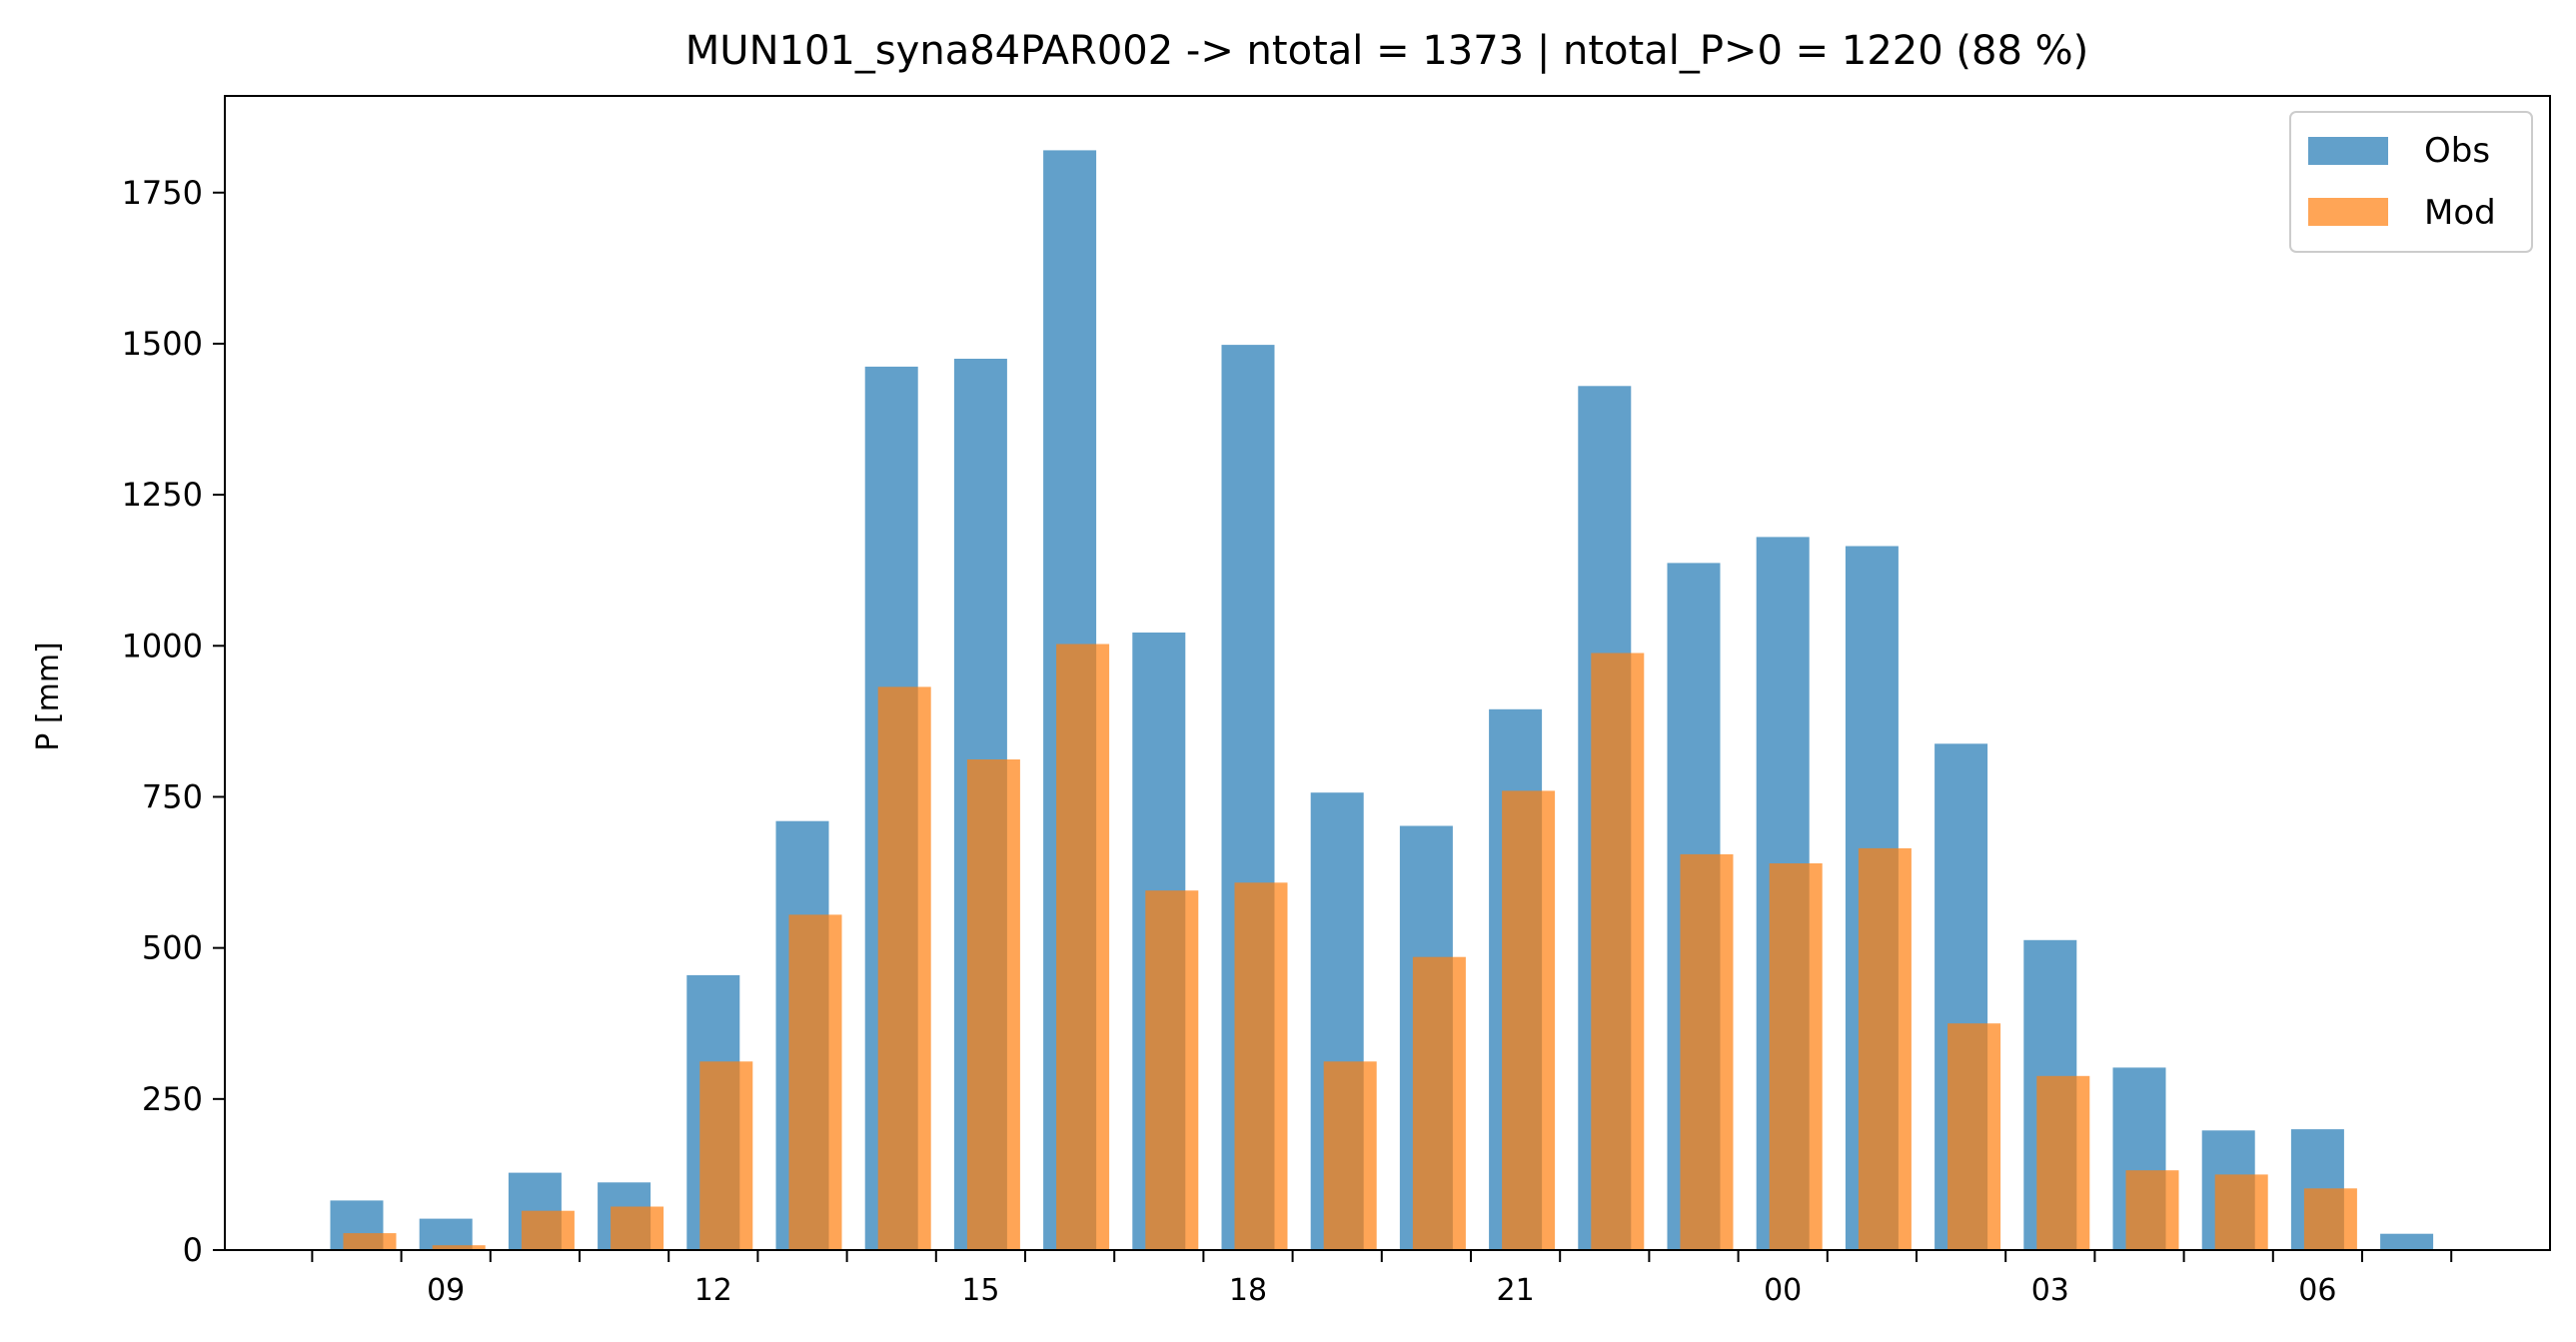 Image resolution: width=2576 pixels, height=1342 pixels. Describe the element at coordinates (713, 1290) in the screenshot. I see `x-tick-label-12: 12` at that location.